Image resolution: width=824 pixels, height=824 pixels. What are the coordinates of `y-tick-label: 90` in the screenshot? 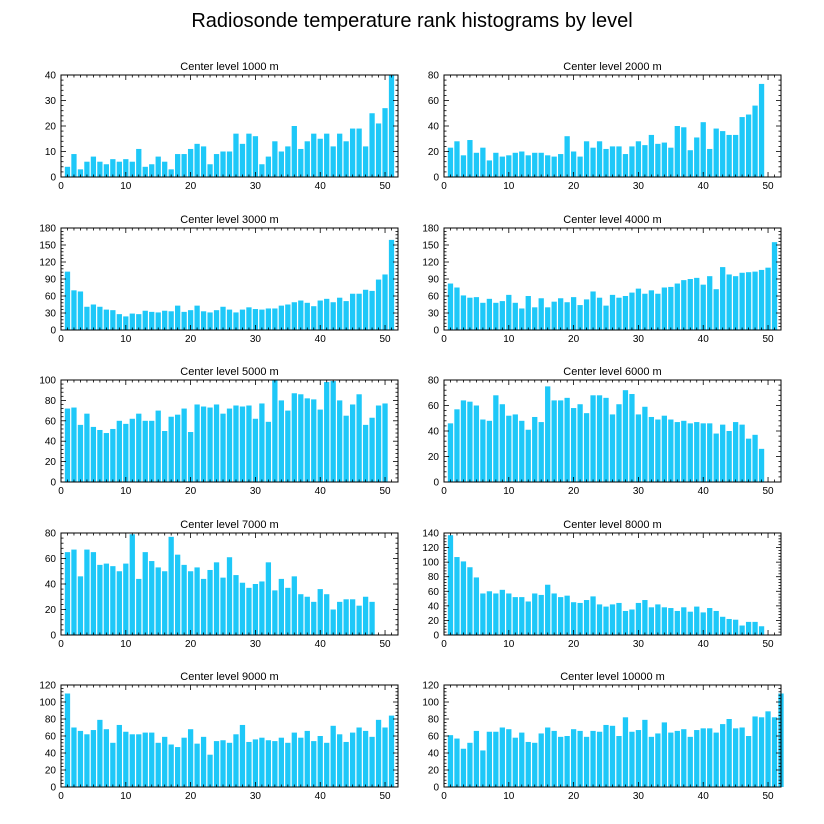 It's located at (434, 280).